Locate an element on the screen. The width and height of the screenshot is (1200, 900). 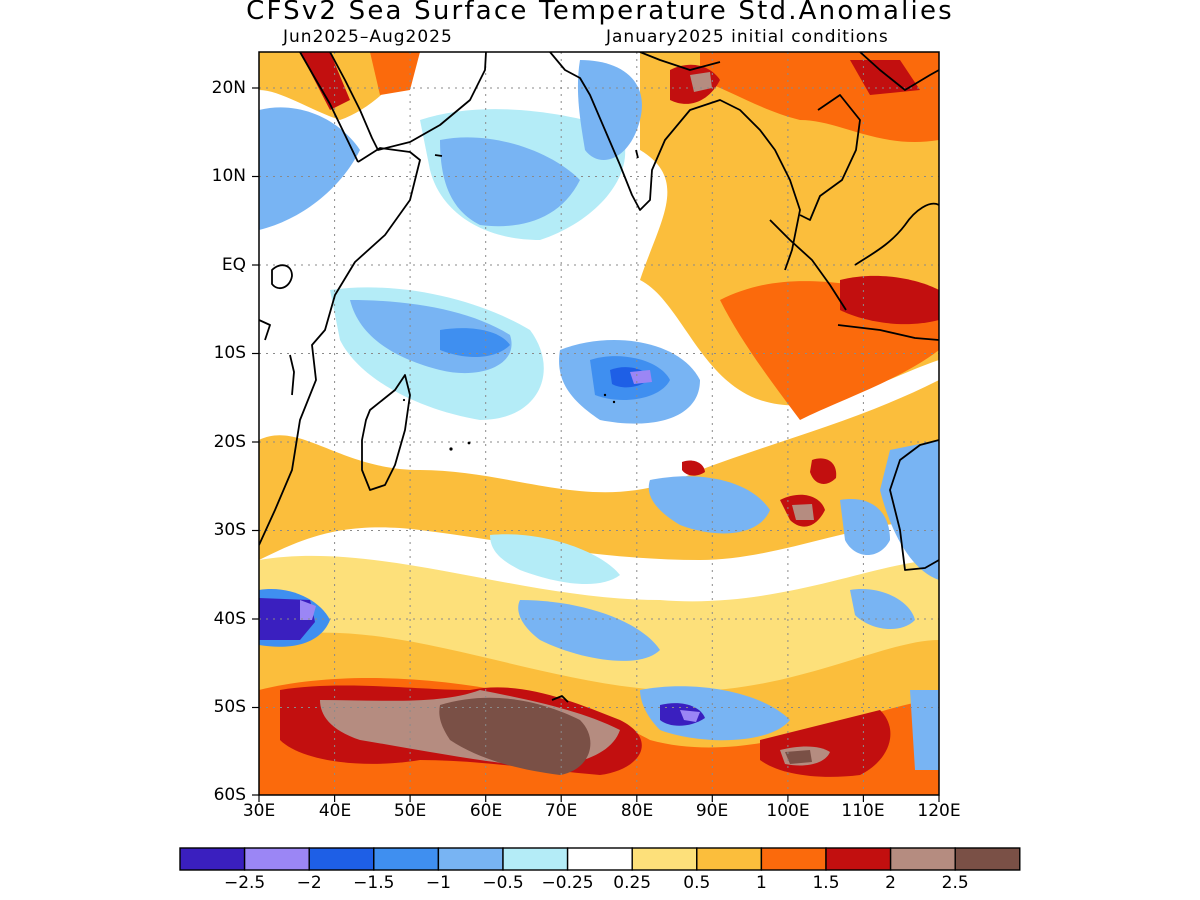
forecast-period: Jun2025–Aug2025 is located at coordinates (368, 37).